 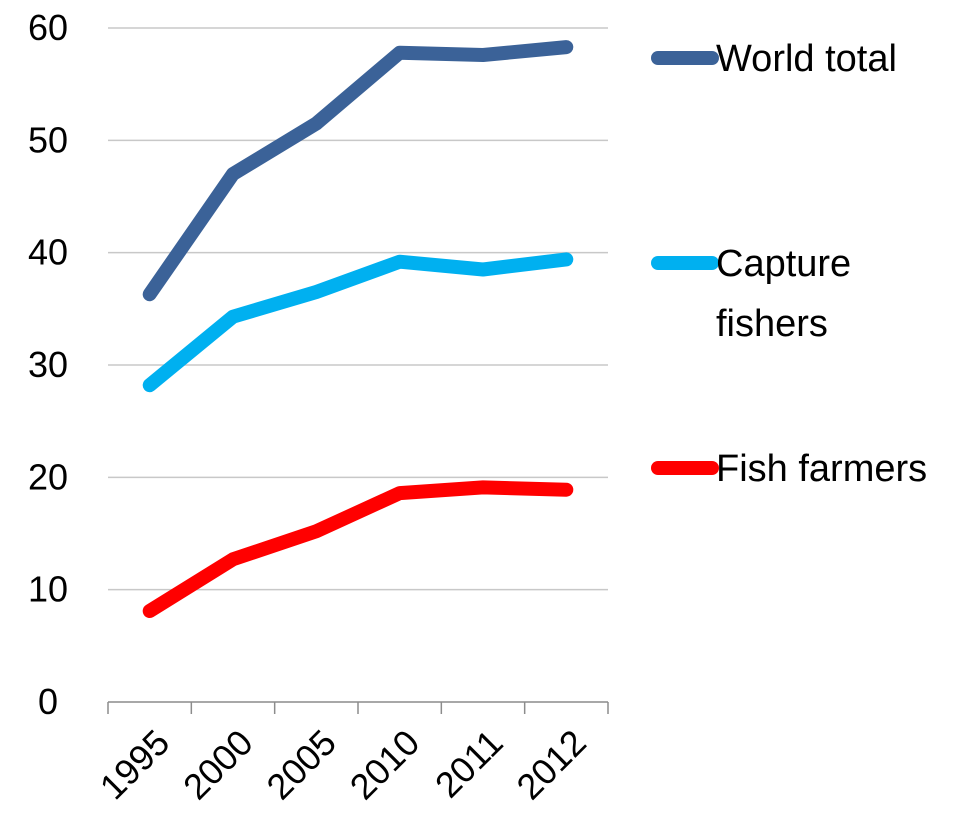 I want to click on x-tick-label: 2000, so click(x=218, y=765).